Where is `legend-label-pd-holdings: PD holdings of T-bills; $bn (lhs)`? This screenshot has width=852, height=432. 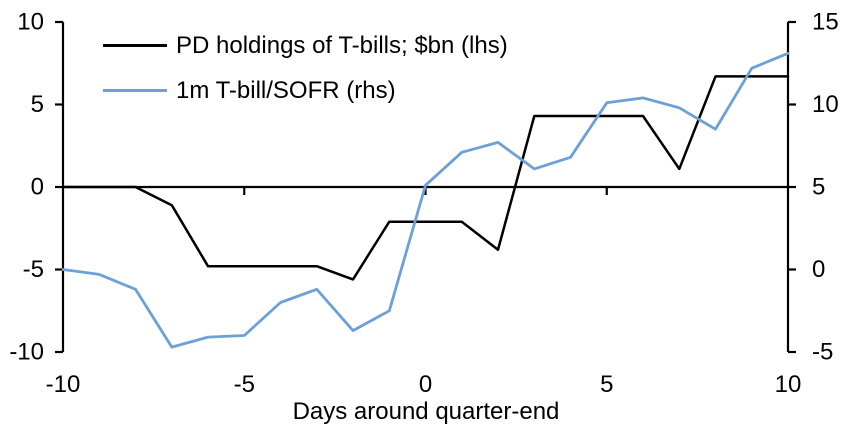
legend-label-pd-holdings: PD holdings of T-bills; $bn (lhs) is located at coordinates (342, 45).